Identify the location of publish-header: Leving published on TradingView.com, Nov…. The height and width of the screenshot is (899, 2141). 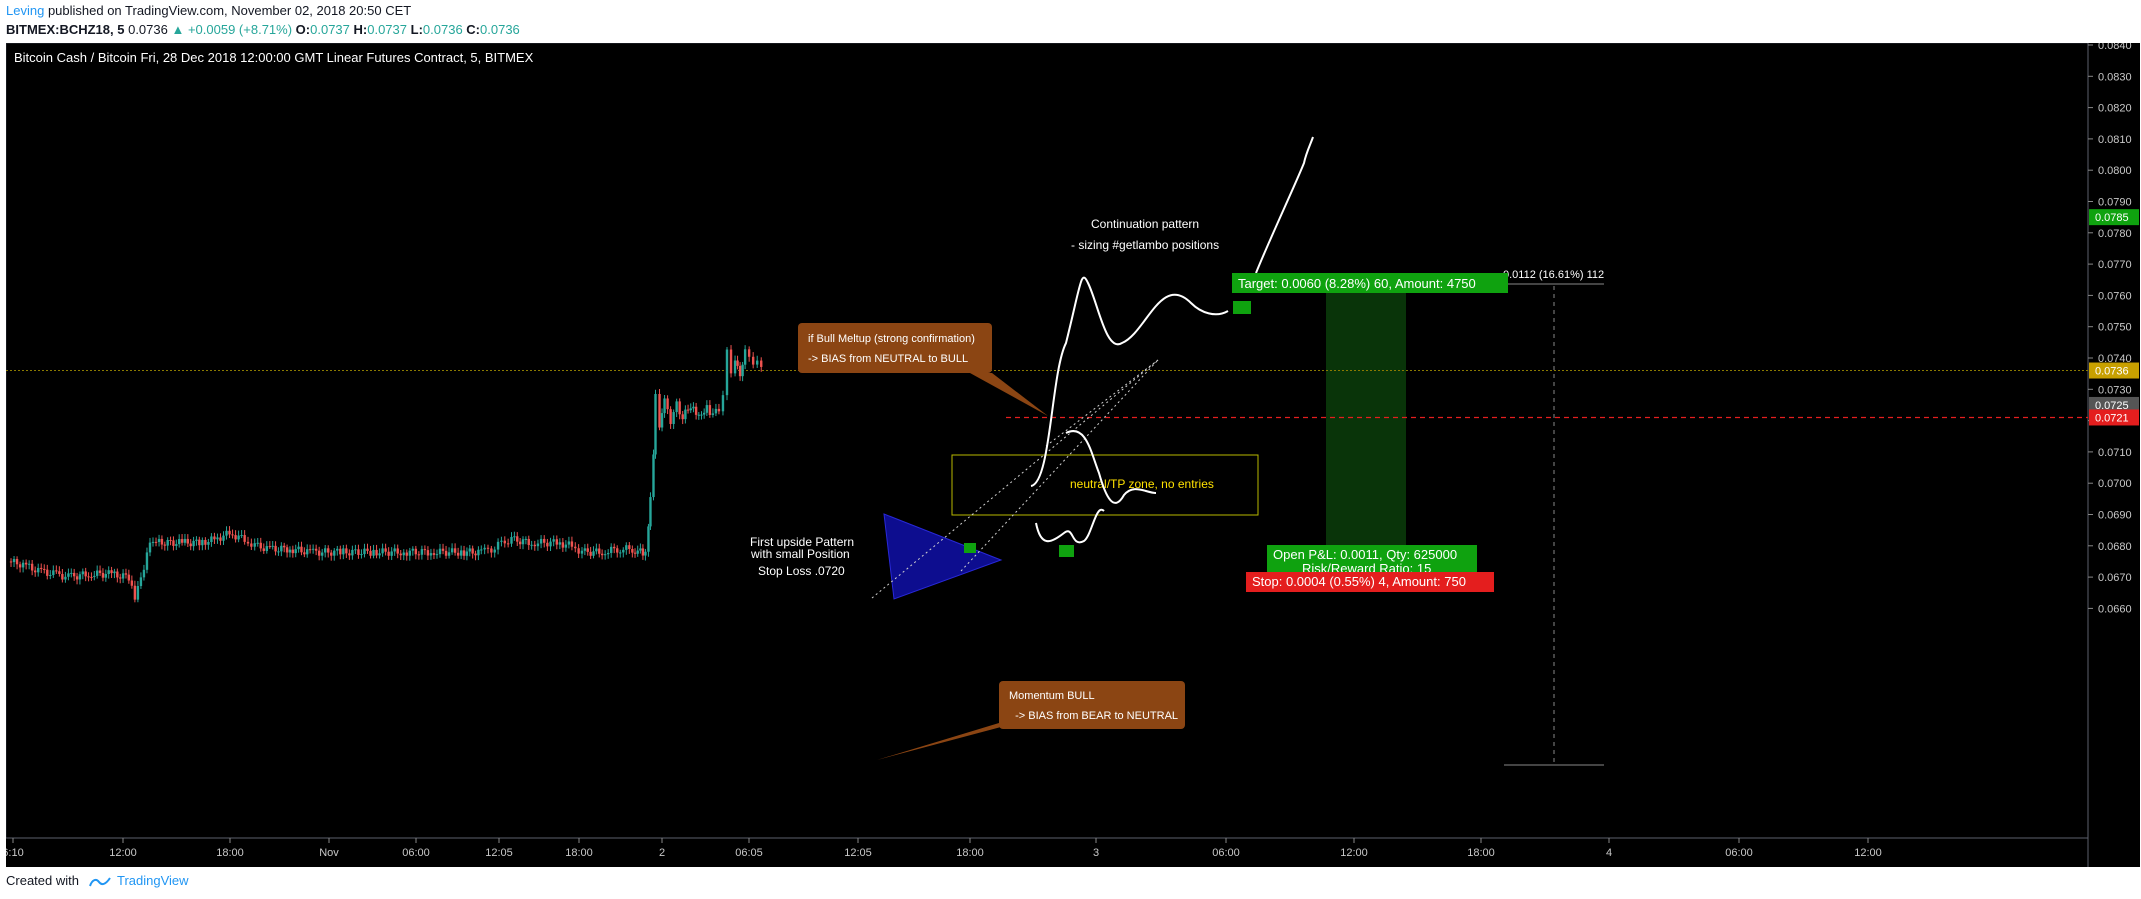
(1070, 21).